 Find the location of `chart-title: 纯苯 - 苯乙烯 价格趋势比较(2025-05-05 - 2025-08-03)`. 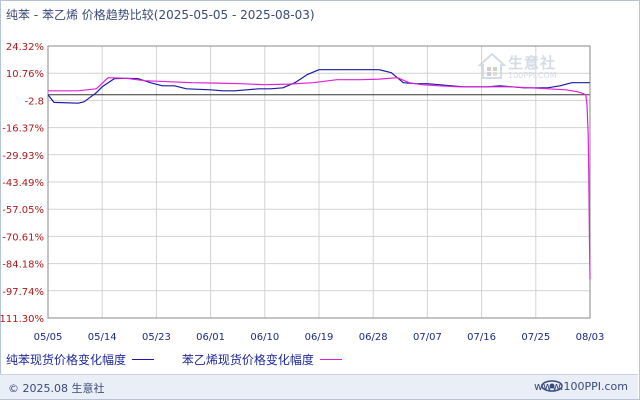

chart-title: 纯苯 - 苯乙烯 价格趋势比较(2025-05-05 - 2025-08-03) is located at coordinates (160, 15).